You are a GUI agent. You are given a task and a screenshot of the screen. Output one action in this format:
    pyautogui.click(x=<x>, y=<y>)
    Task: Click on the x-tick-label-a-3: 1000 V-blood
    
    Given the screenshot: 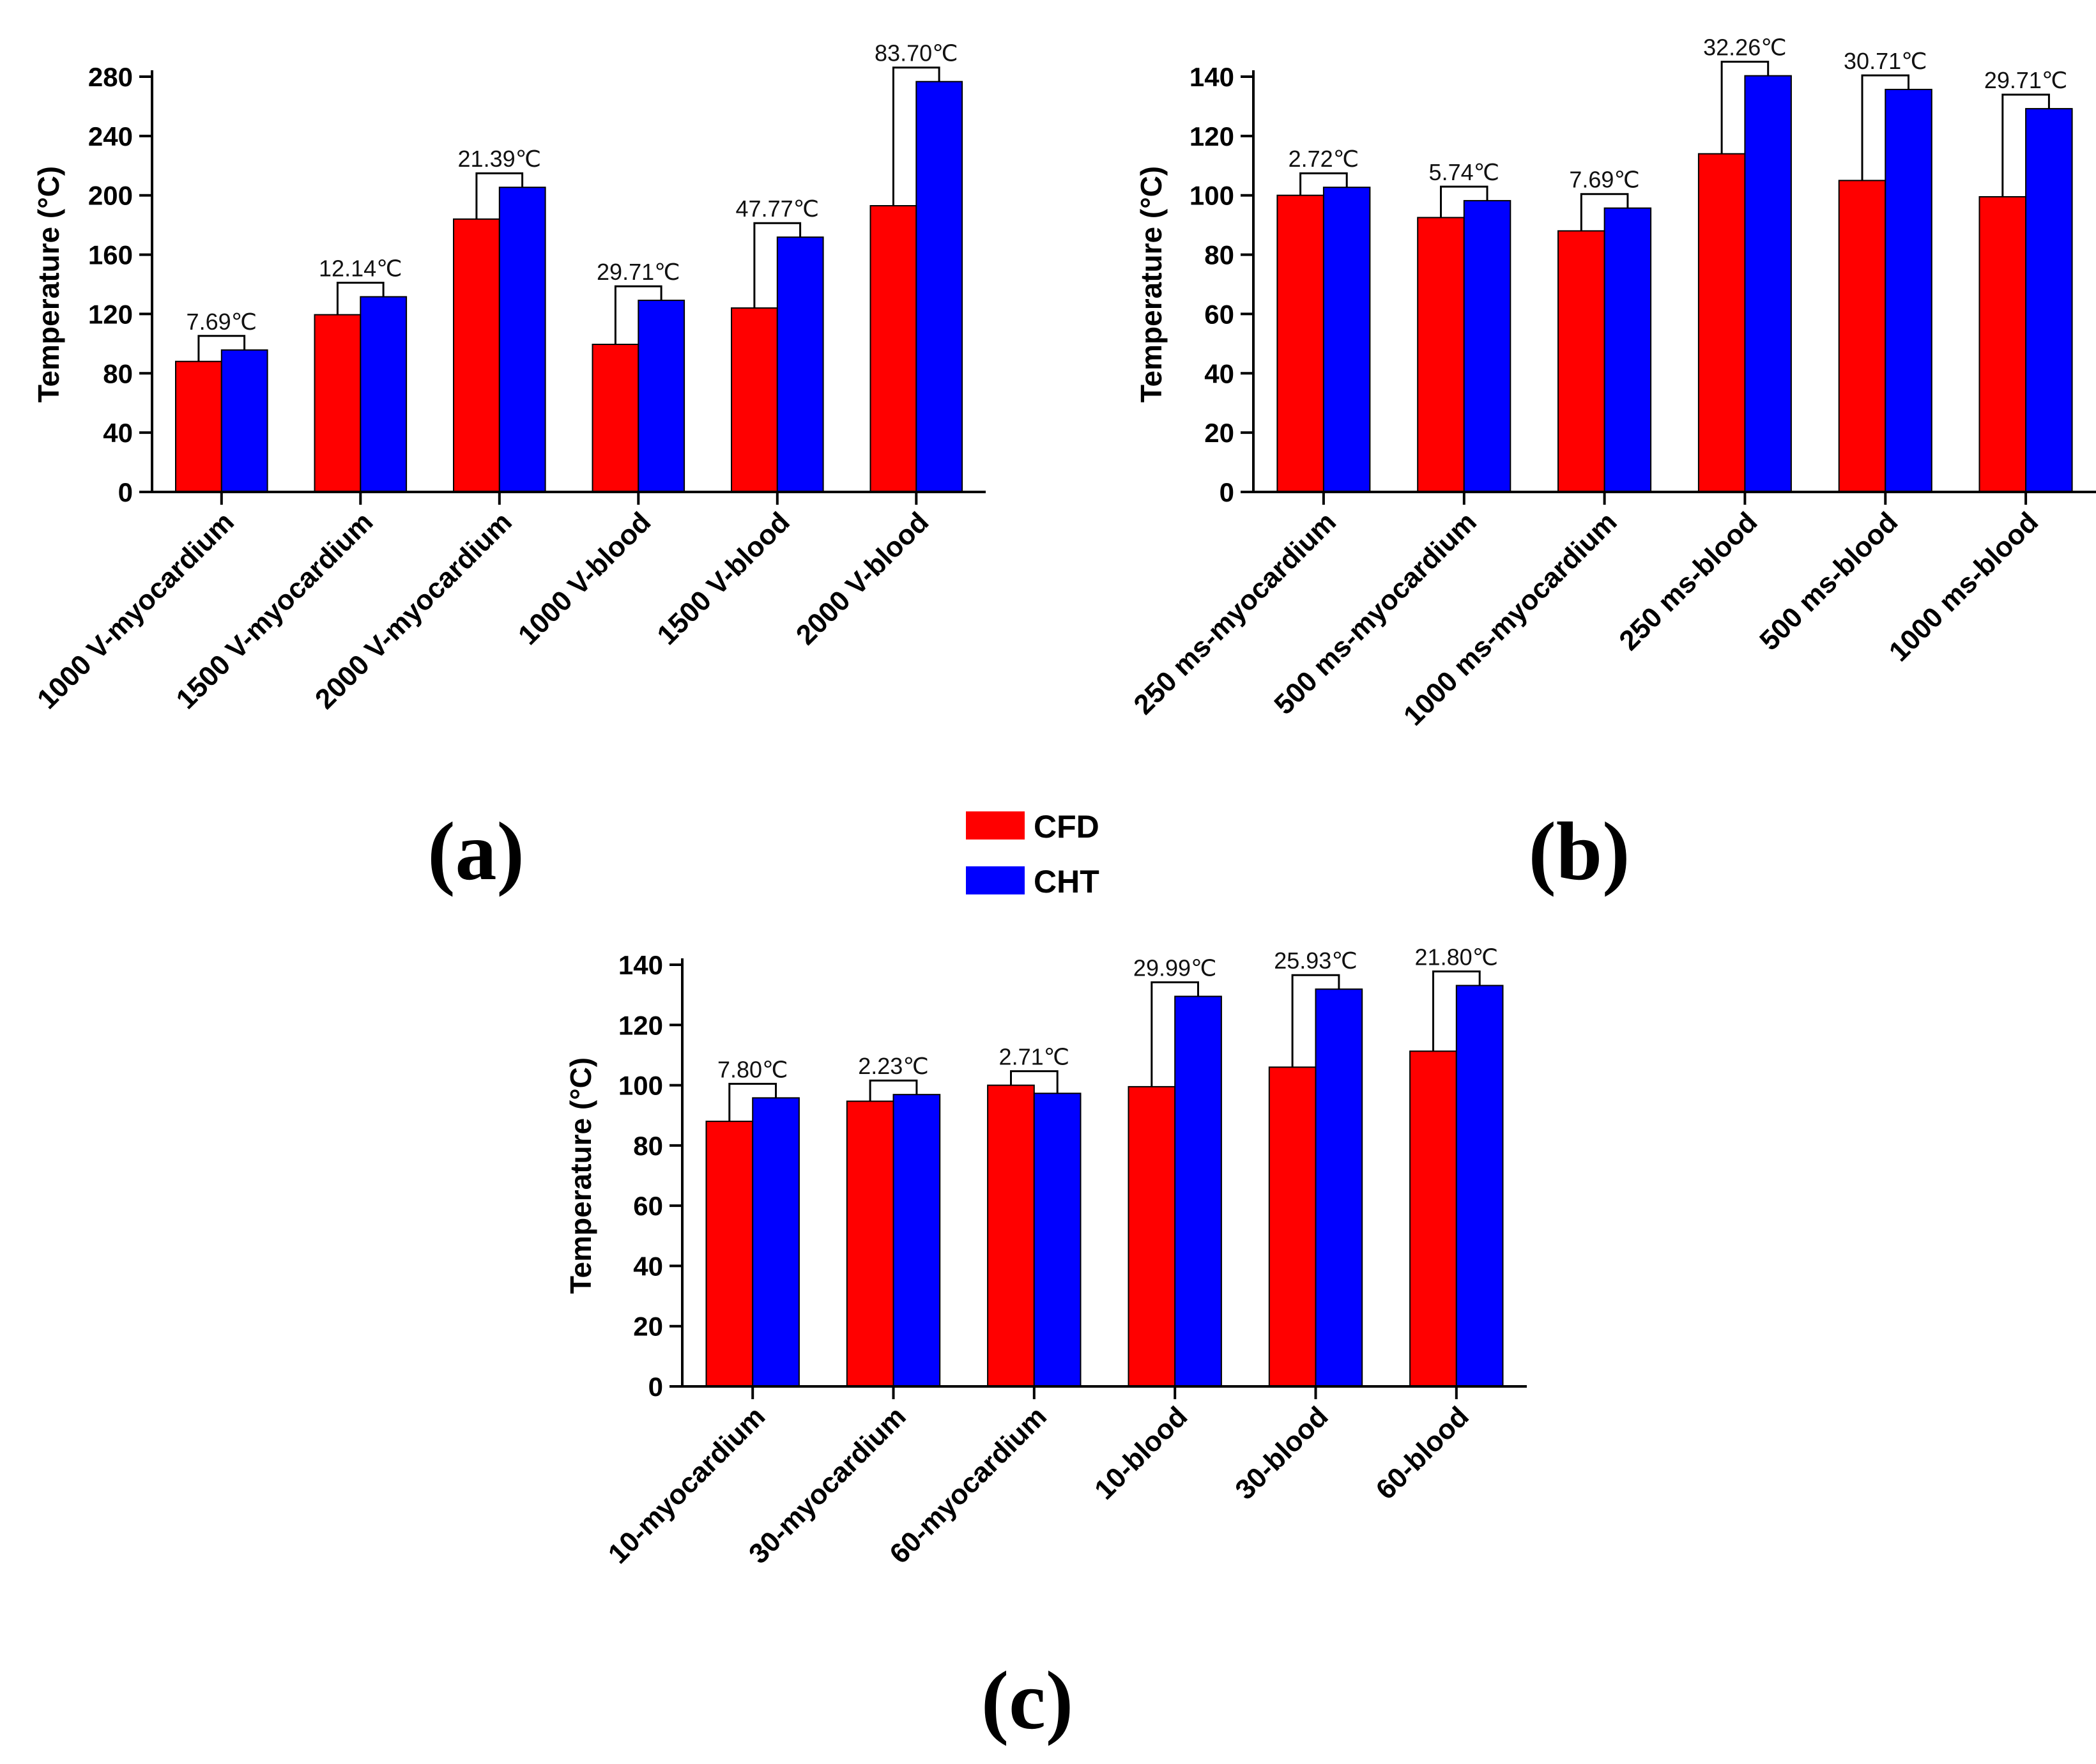 What is the action you would take?
    pyautogui.click(x=584, y=578)
    